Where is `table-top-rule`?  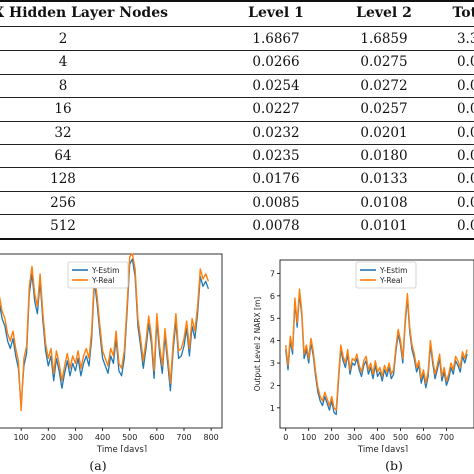 table-top-rule is located at coordinates (237, 1).